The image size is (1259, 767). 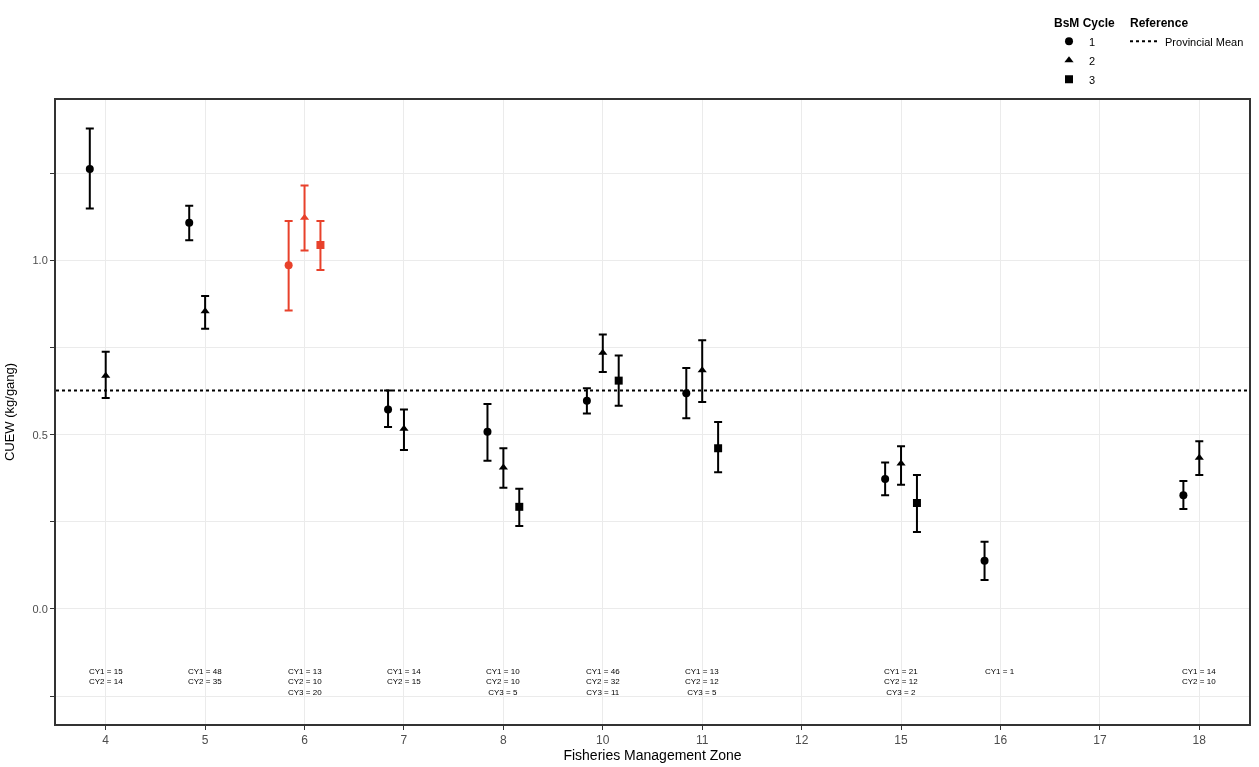 I want to click on x-tick-label: 4, so click(x=106, y=740).